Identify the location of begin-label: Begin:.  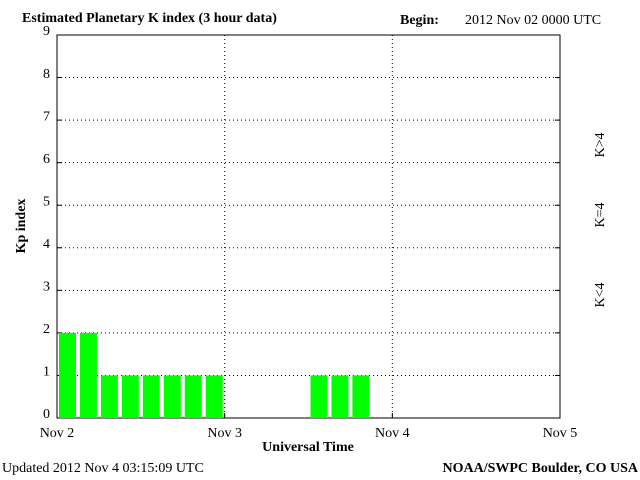
(419, 20).